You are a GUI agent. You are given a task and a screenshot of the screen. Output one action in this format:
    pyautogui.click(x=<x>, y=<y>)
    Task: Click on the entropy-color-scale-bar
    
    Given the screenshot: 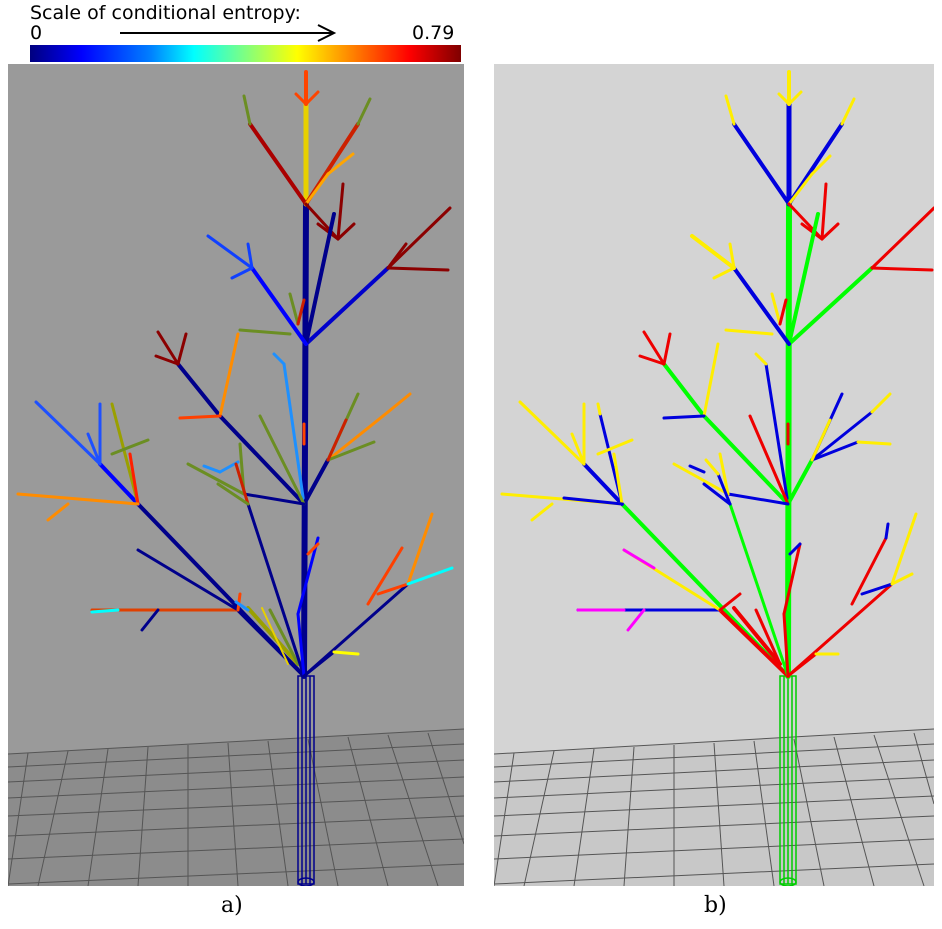 What is the action you would take?
    pyautogui.click(x=245, y=53)
    